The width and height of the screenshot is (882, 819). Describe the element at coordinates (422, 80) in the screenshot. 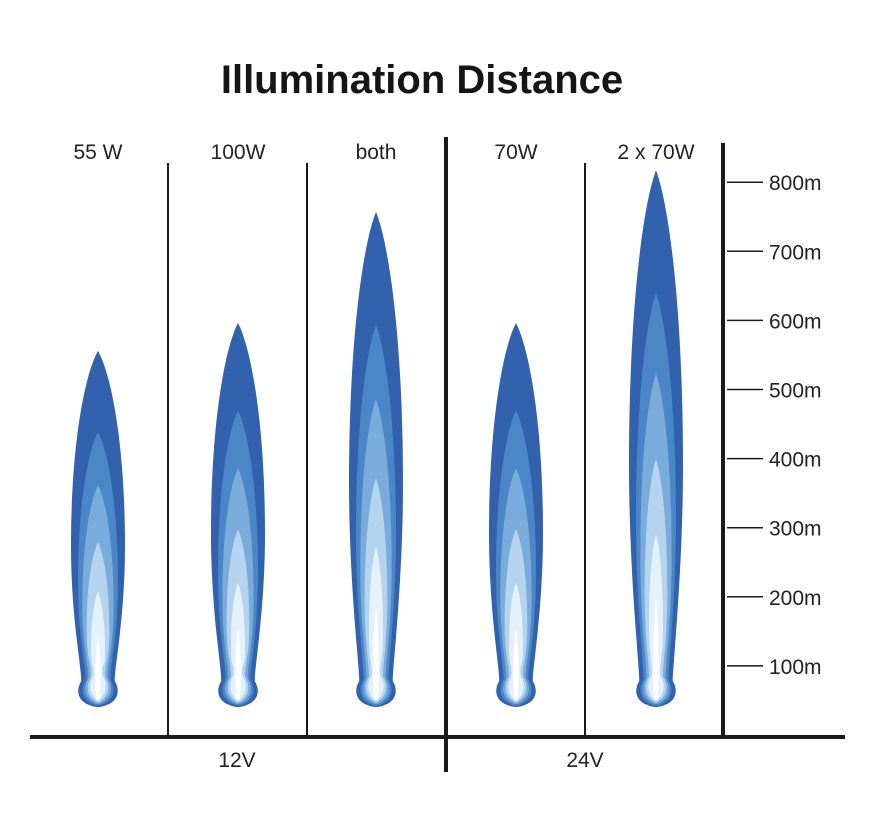

I see `chart-title: Illumination Distance` at that location.